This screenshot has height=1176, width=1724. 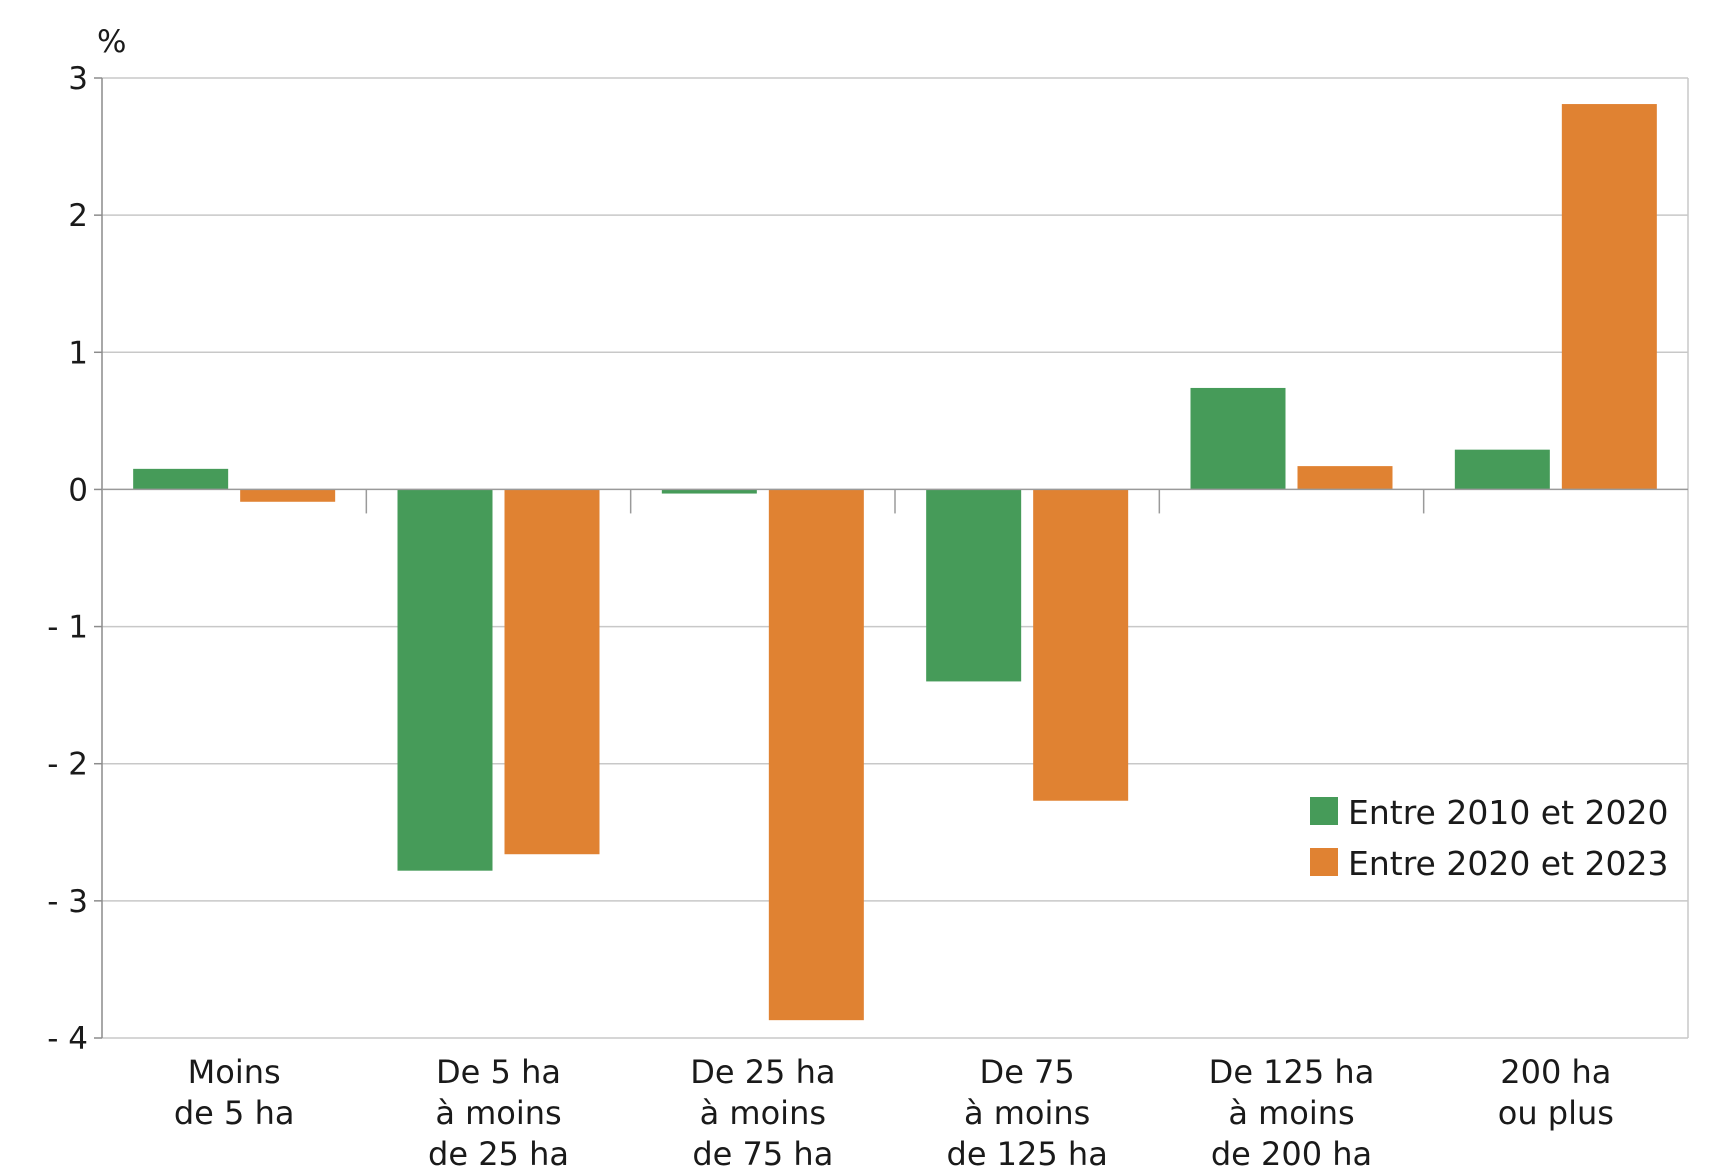 I want to click on legend-label: Entre 2010 et 2020, so click(x=1508, y=812).